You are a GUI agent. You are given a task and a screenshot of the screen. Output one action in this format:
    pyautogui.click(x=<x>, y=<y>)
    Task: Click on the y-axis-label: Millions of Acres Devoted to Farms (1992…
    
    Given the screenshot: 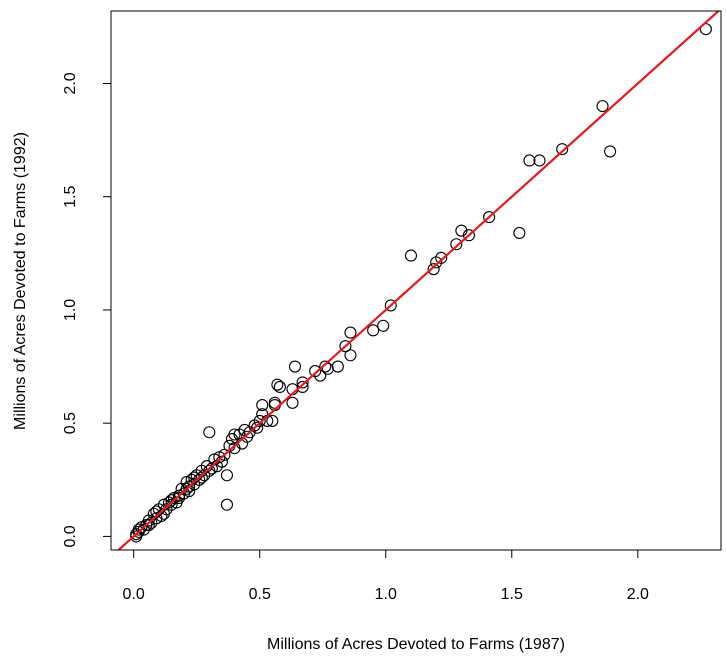 What is the action you would take?
    pyautogui.click(x=20, y=281)
    